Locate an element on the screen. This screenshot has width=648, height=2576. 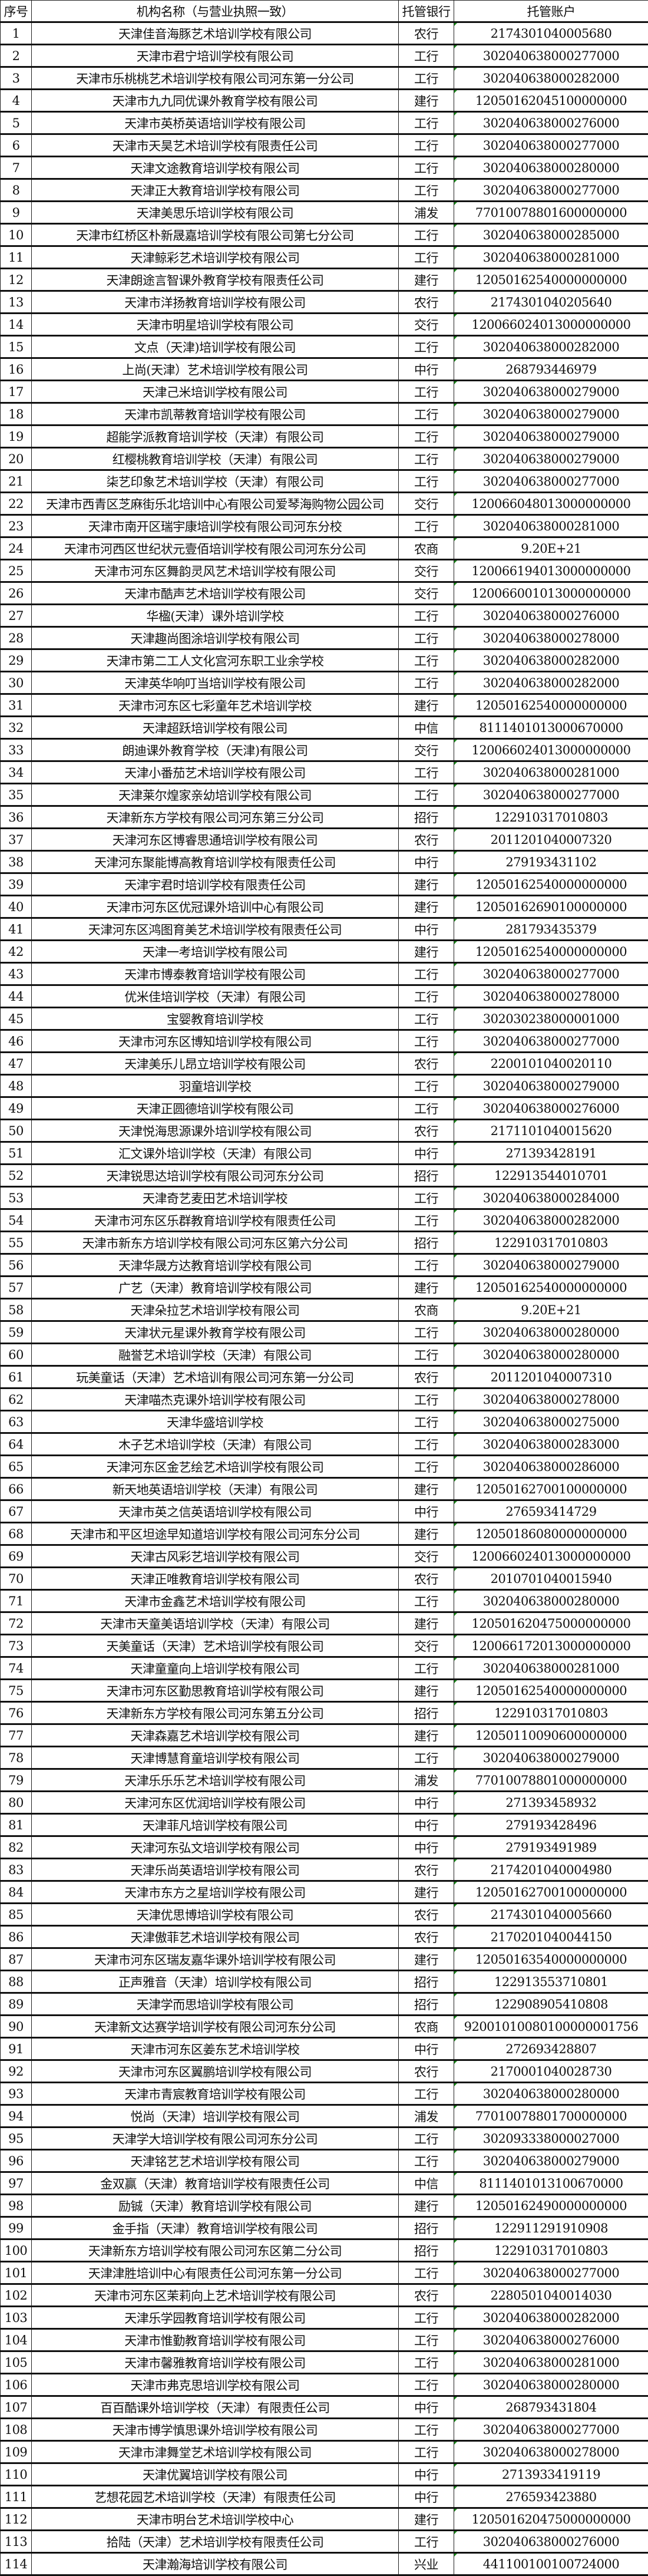
header-index: 序号 is located at coordinates (16, 11).